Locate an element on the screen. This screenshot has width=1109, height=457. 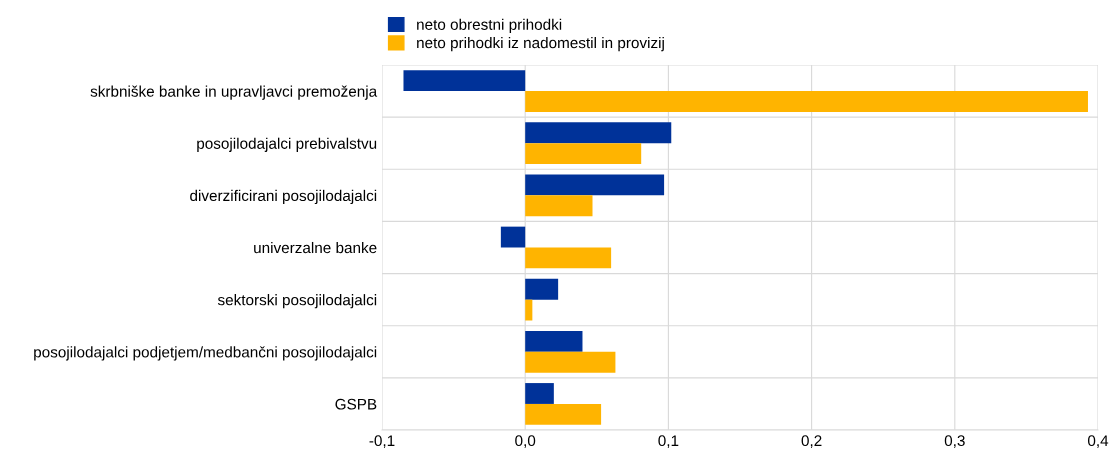
y-tick-label: GSPB is located at coordinates (356, 404).